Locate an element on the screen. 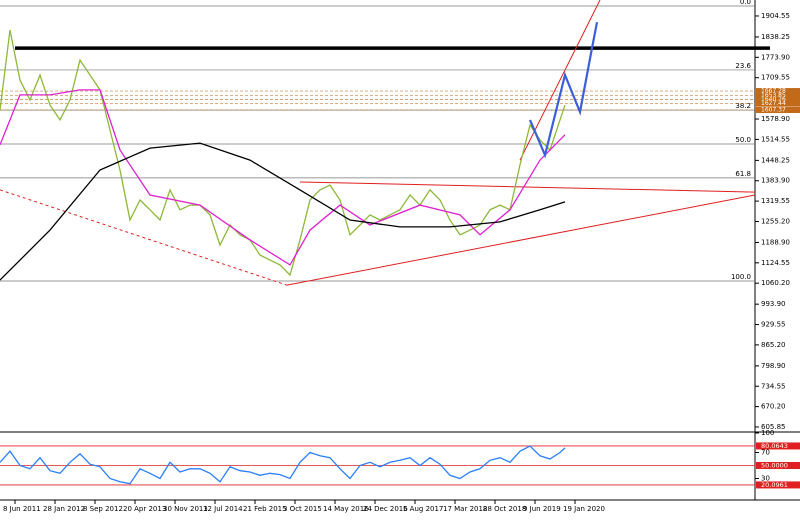 Image resolution: width=800 pixels, height=520 pixels. y-tick-label: 1448.25 is located at coordinates (775, 160).